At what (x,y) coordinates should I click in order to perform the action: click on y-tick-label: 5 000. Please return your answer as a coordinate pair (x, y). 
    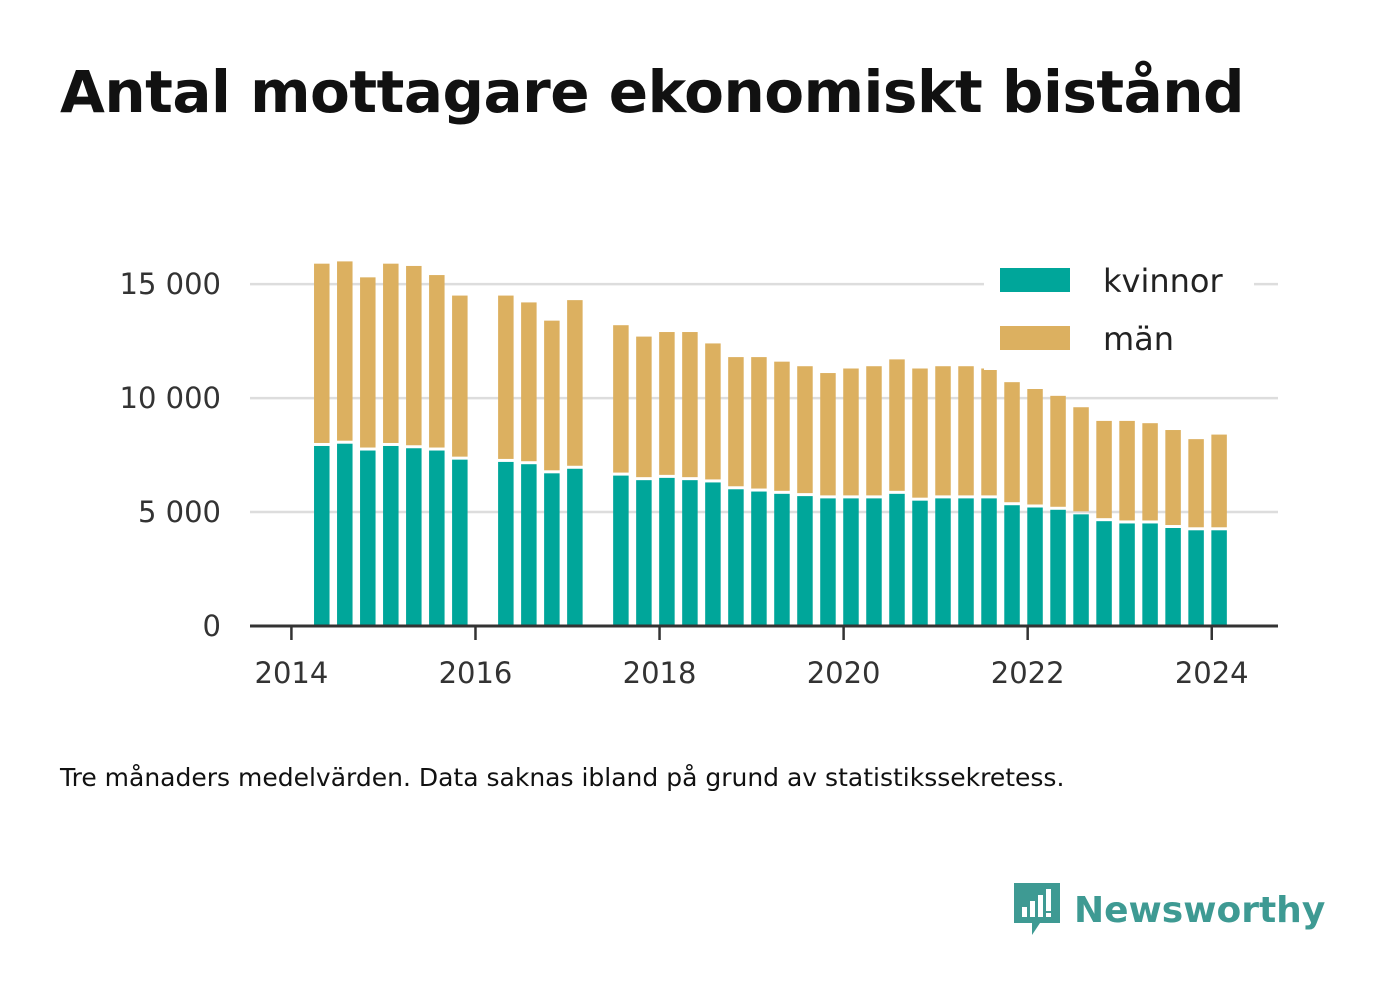
    Looking at the image, I should click on (179, 512).